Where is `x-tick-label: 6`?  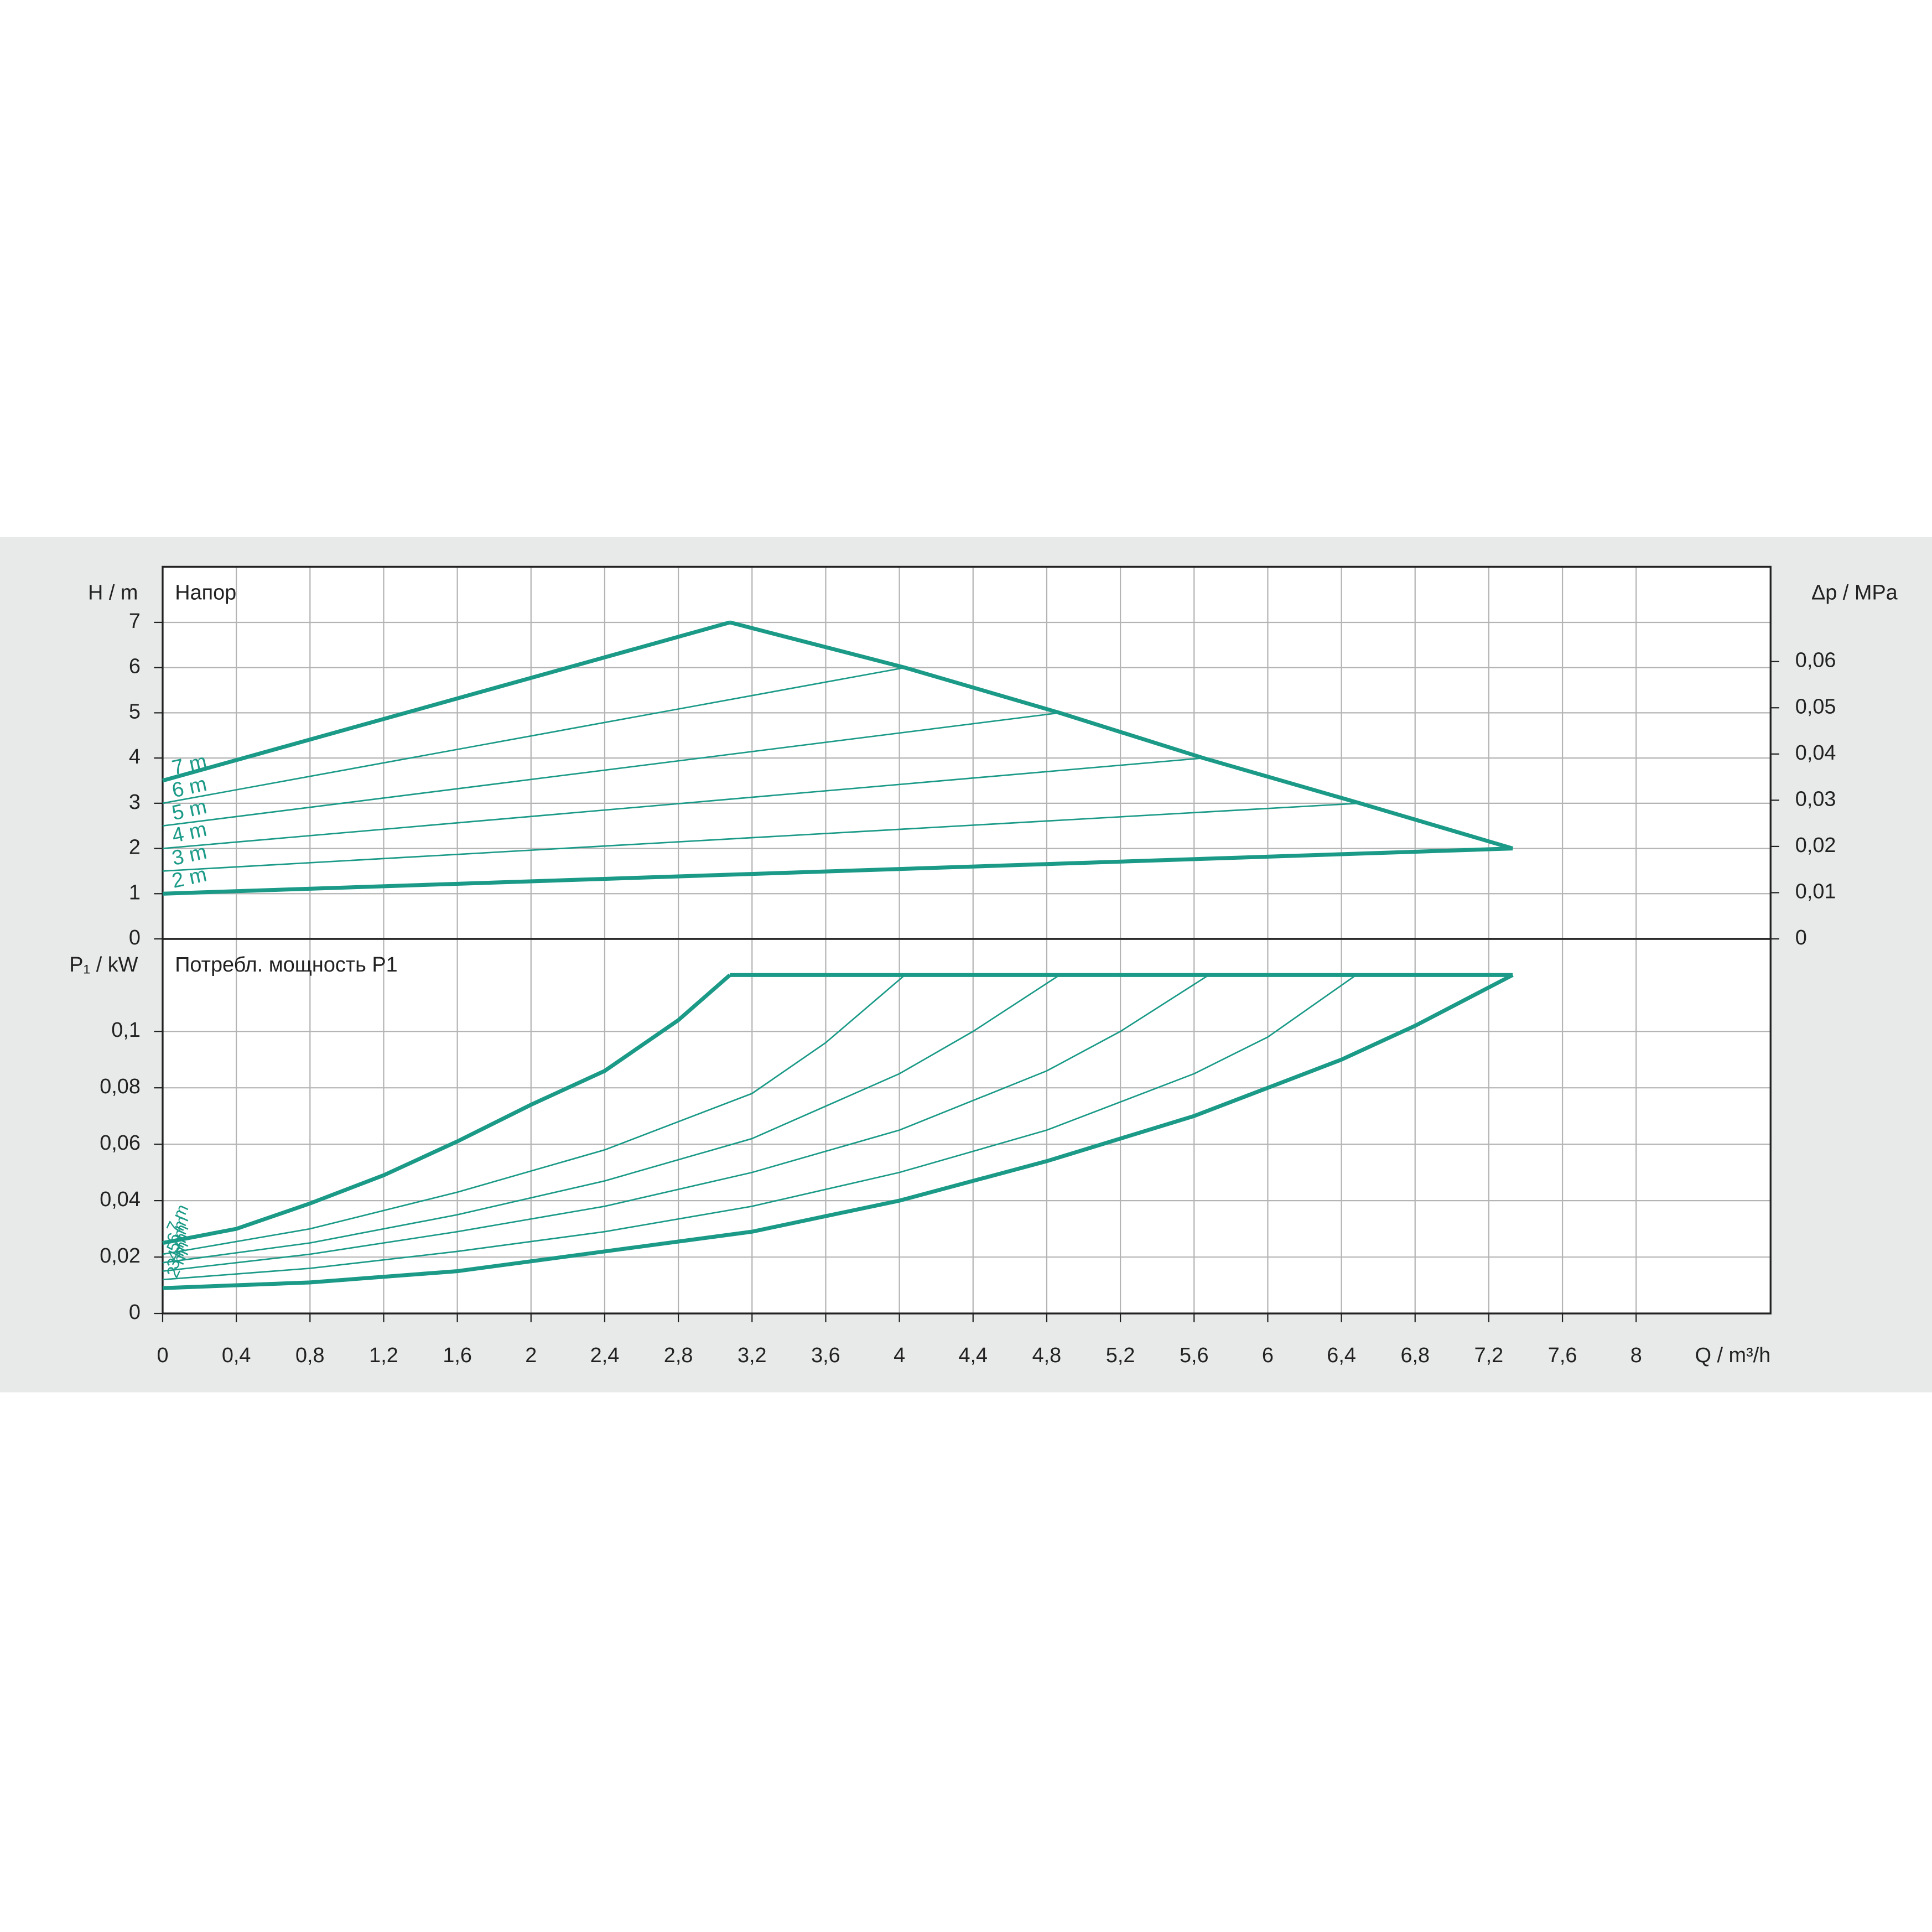
x-tick-label: 6 is located at coordinates (1268, 1356).